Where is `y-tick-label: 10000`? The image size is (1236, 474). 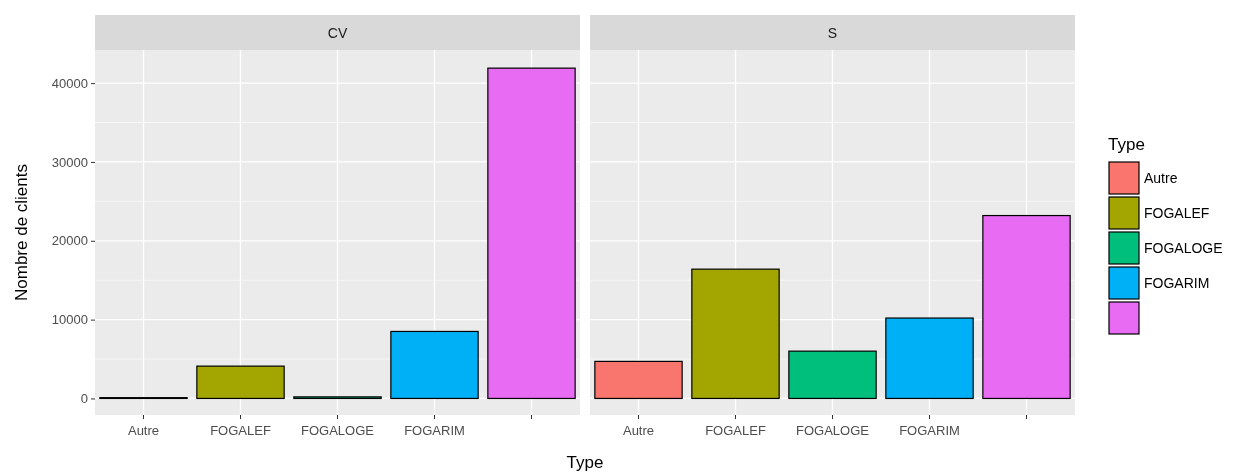
y-tick-label: 10000 is located at coordinates (69, 320).